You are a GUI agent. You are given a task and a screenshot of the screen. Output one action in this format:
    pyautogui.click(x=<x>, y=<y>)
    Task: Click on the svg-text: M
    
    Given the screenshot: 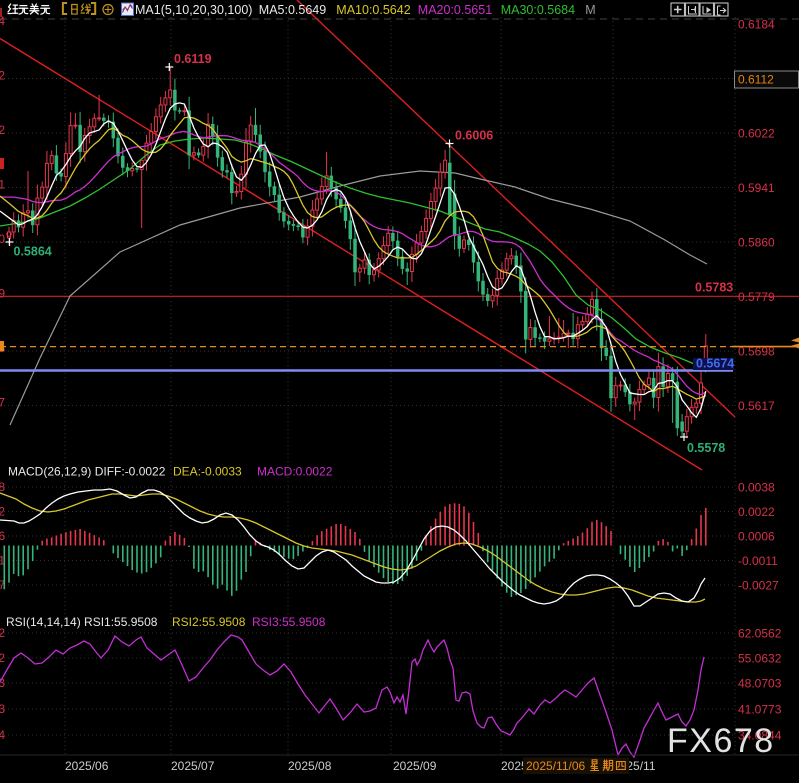 What is the action you would take?
    pyautogui.click(x=590, y=10)
    